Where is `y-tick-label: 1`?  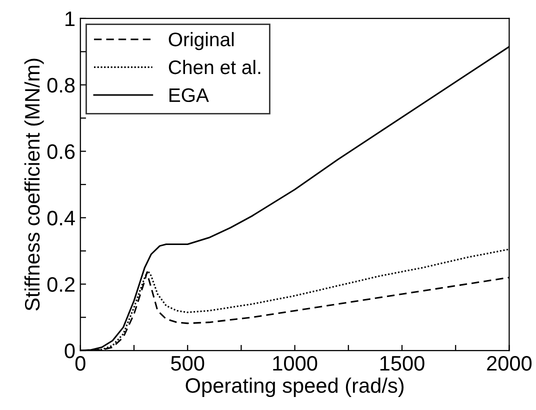
y-tick-label: 1 is located at coordinates (70, 19).